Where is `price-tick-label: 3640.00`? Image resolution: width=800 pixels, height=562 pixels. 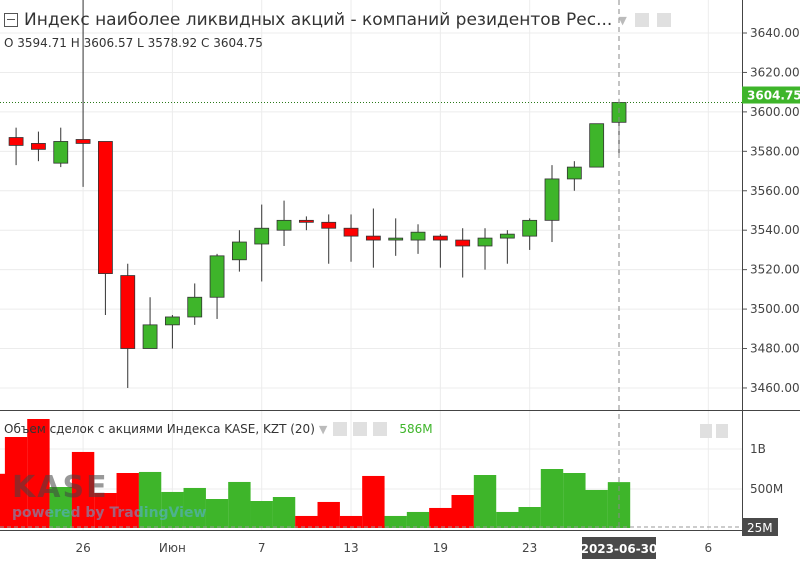
price-tick-label: 3640.00 is located at coordinates (775, 33).